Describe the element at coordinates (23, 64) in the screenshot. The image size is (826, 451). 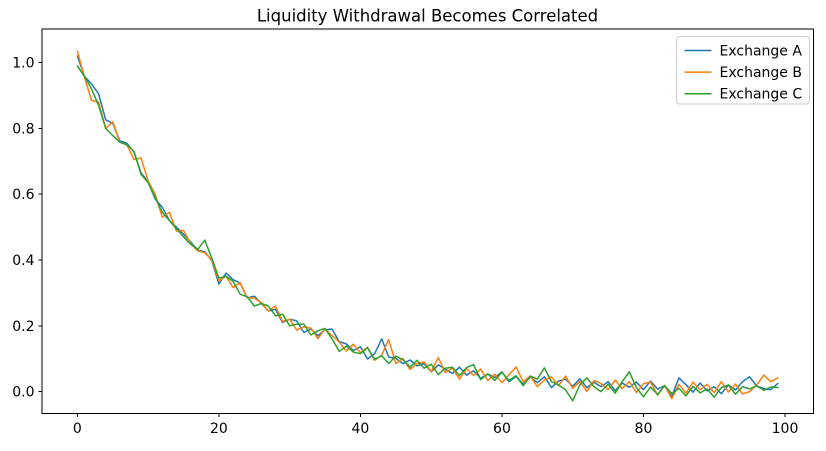
I see `y-tick-label: 1.0` at that location.